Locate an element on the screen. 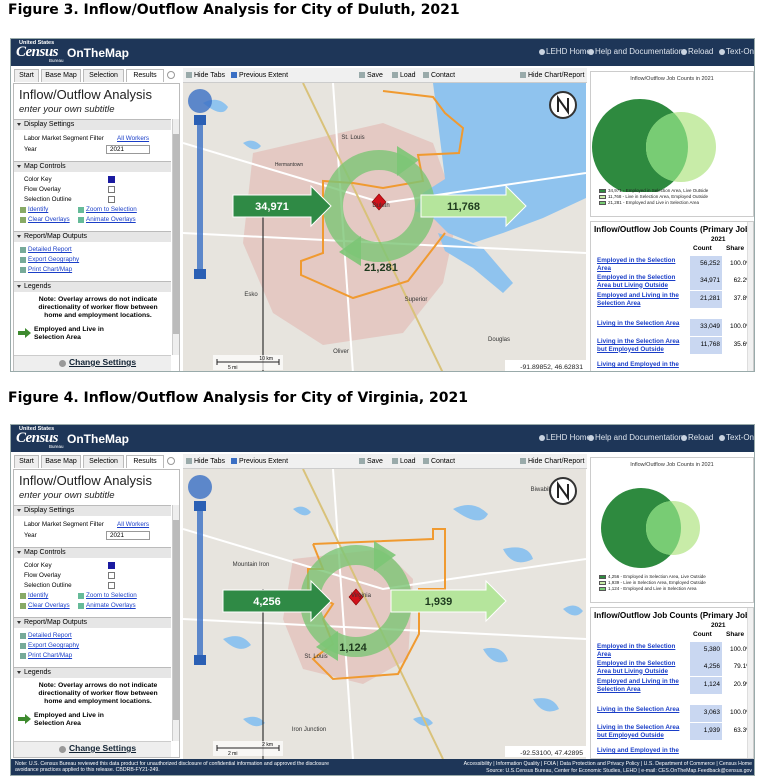 The width and height of the screenshot is (765, 780). pan-control is located at coordinates (200, 101).